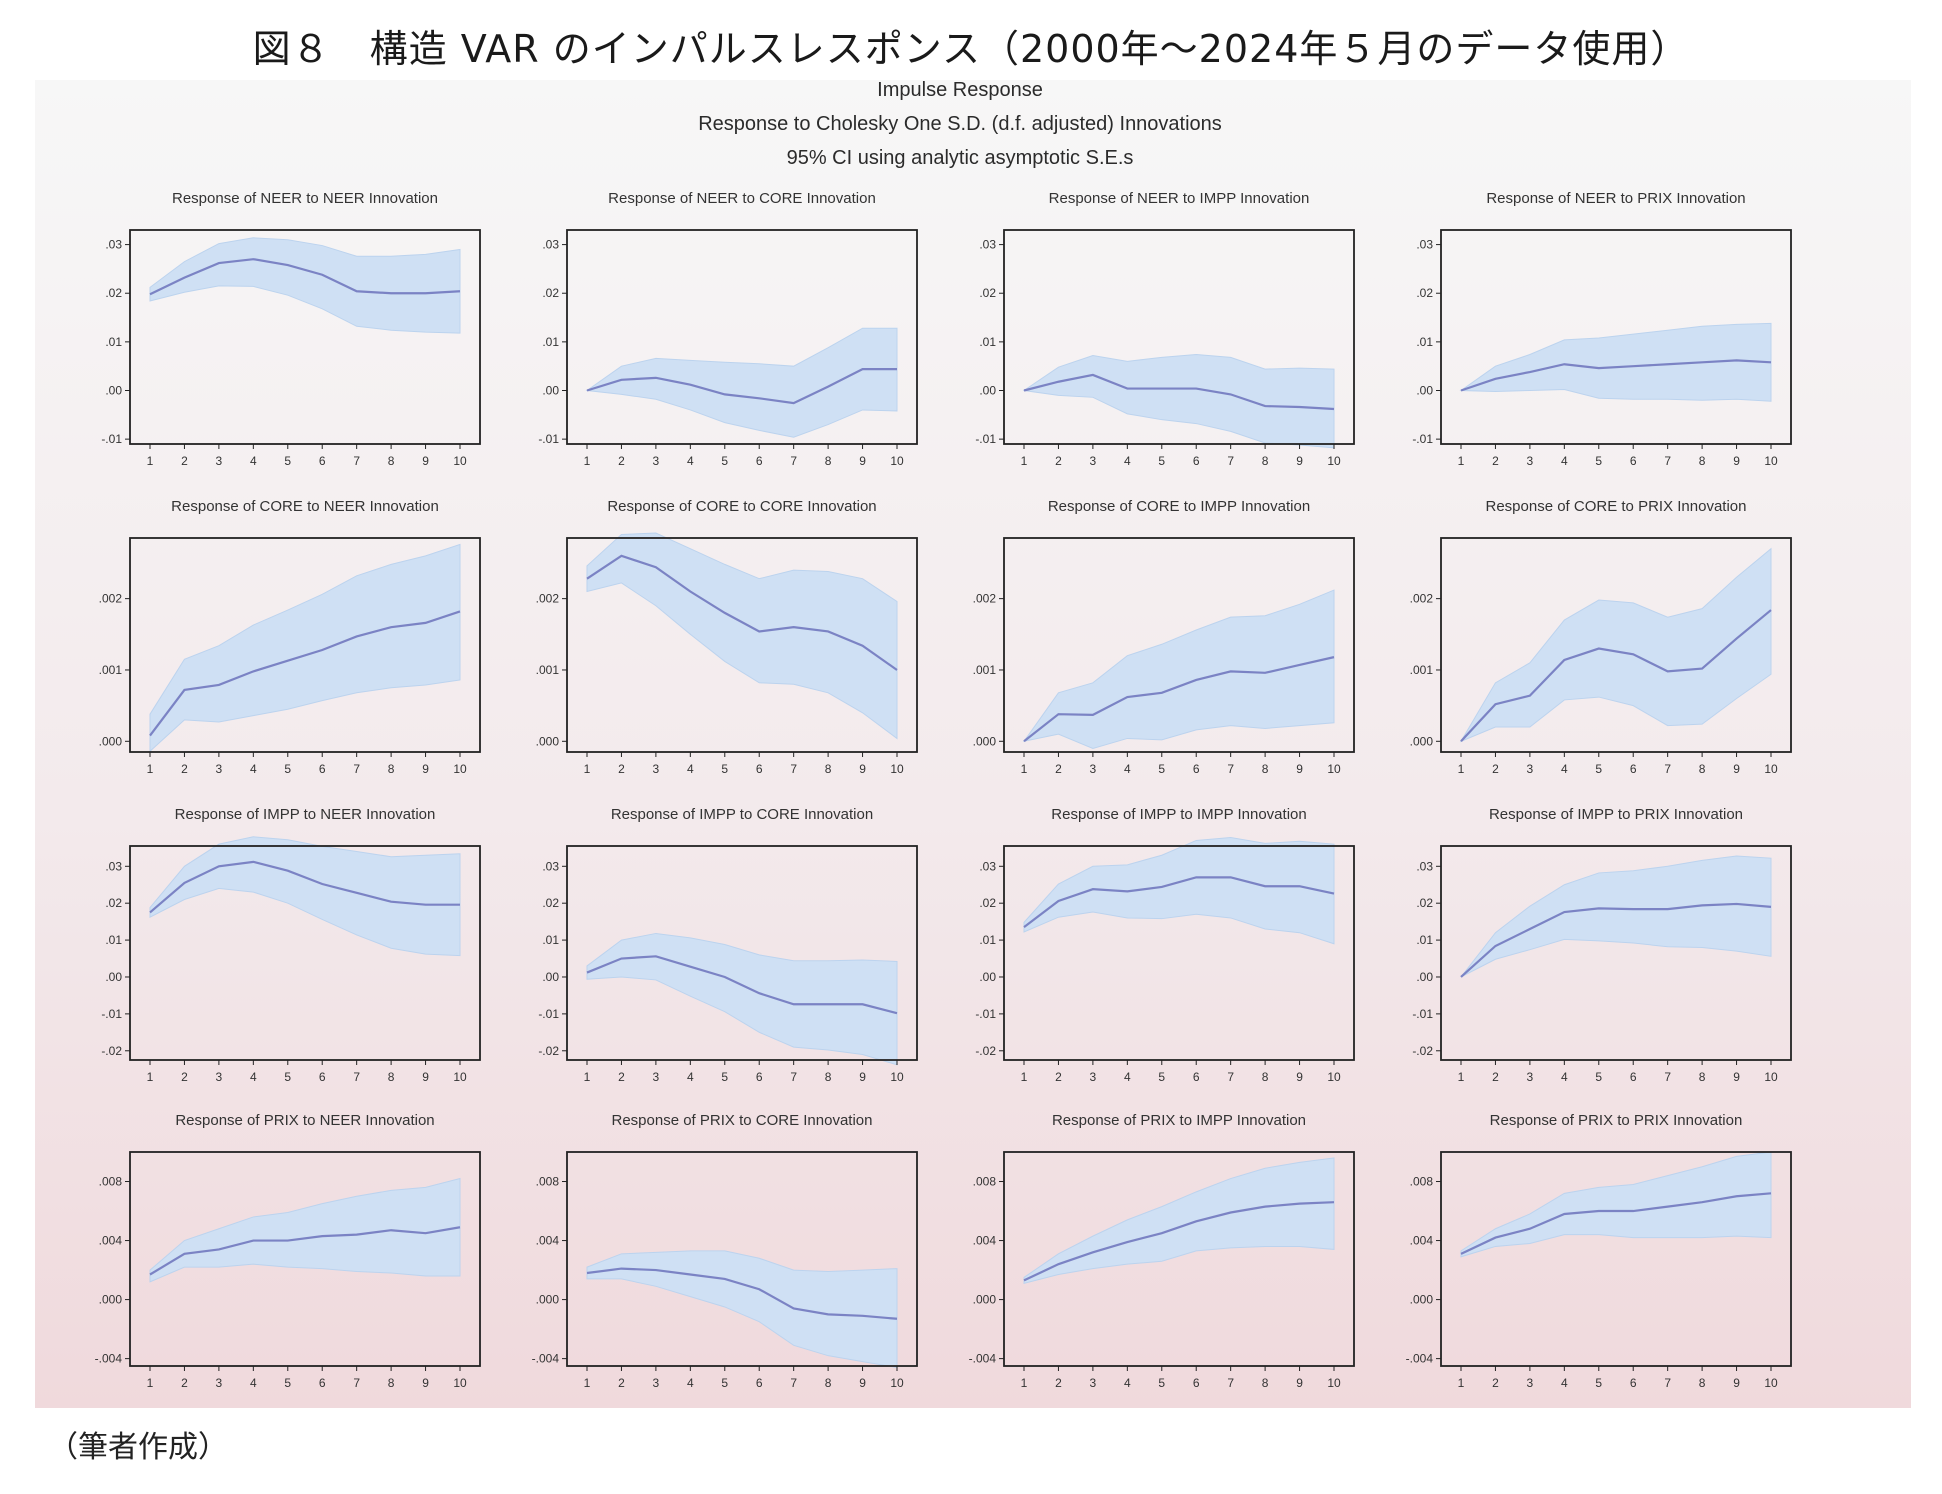  I want to click on y-tick-label: .001, so click(1422, 670).